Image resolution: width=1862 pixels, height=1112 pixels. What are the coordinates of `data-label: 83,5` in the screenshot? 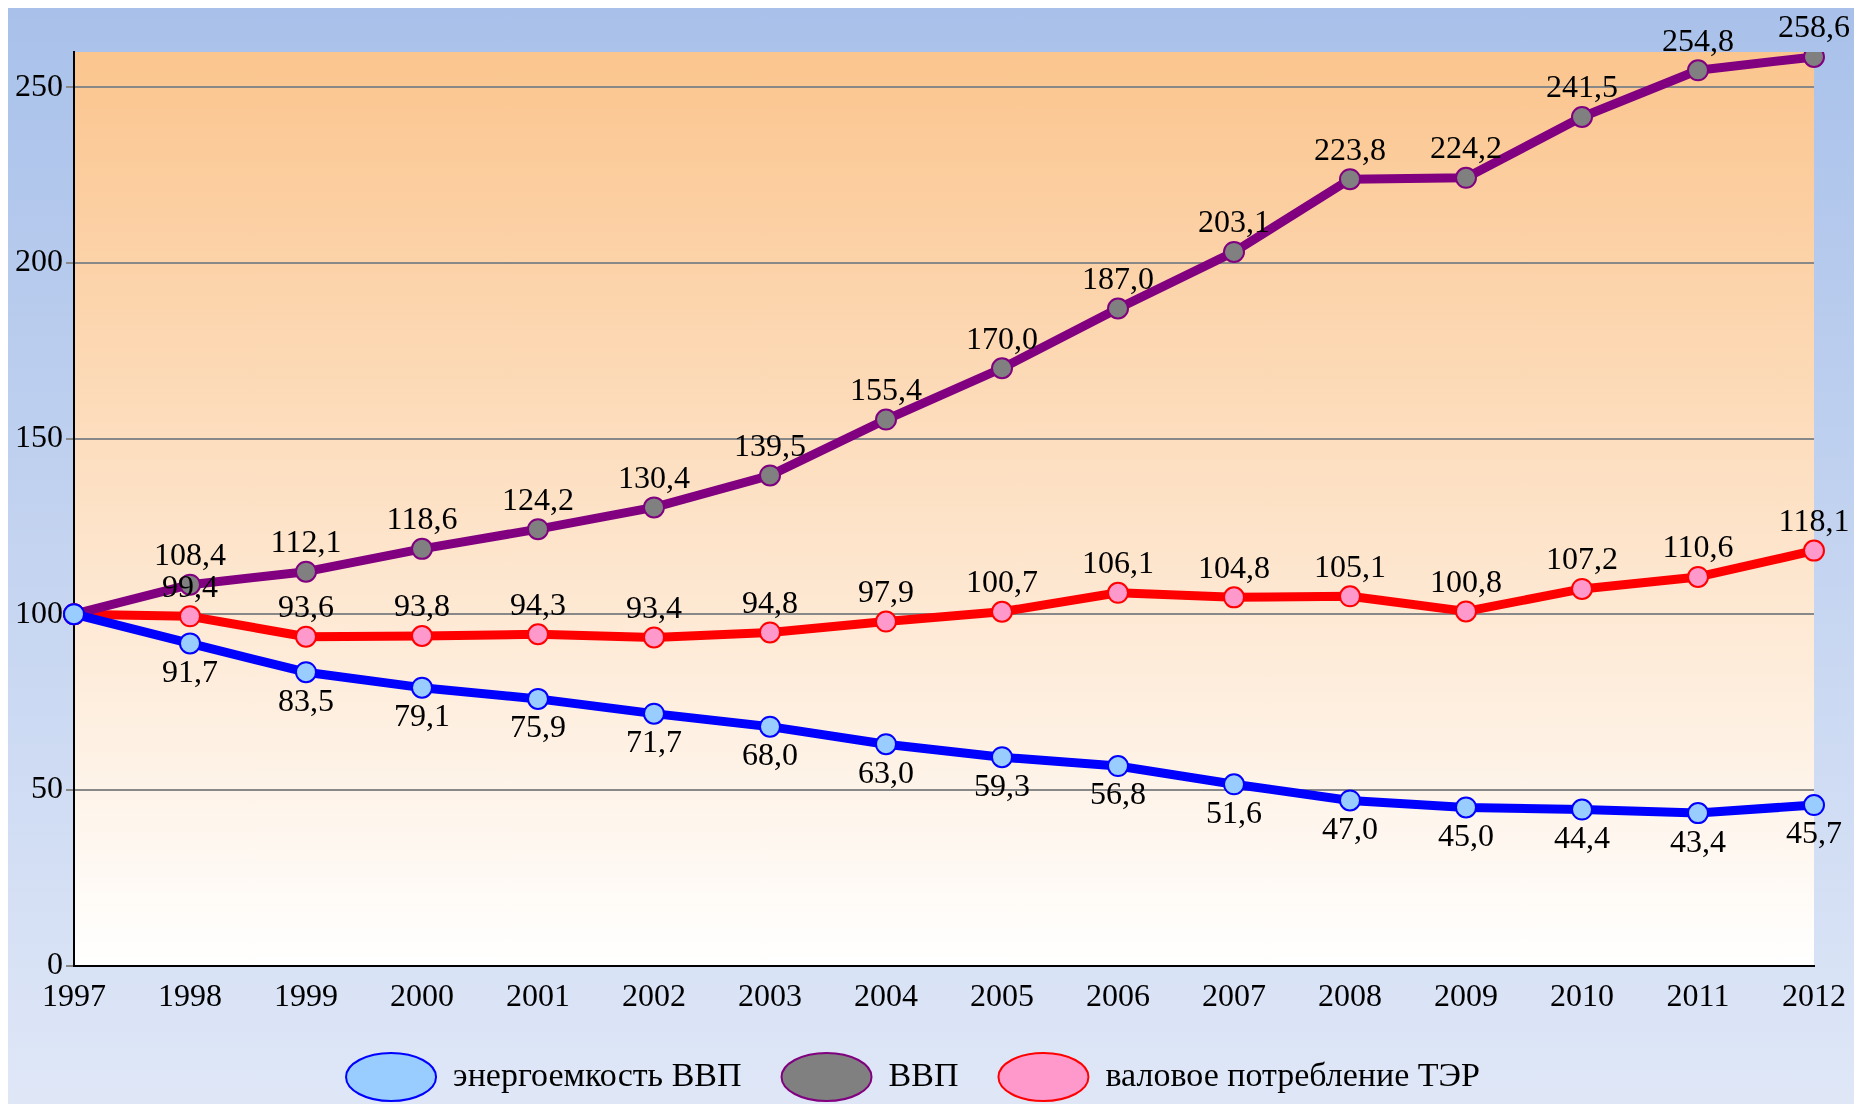 It's located at (306, 699).